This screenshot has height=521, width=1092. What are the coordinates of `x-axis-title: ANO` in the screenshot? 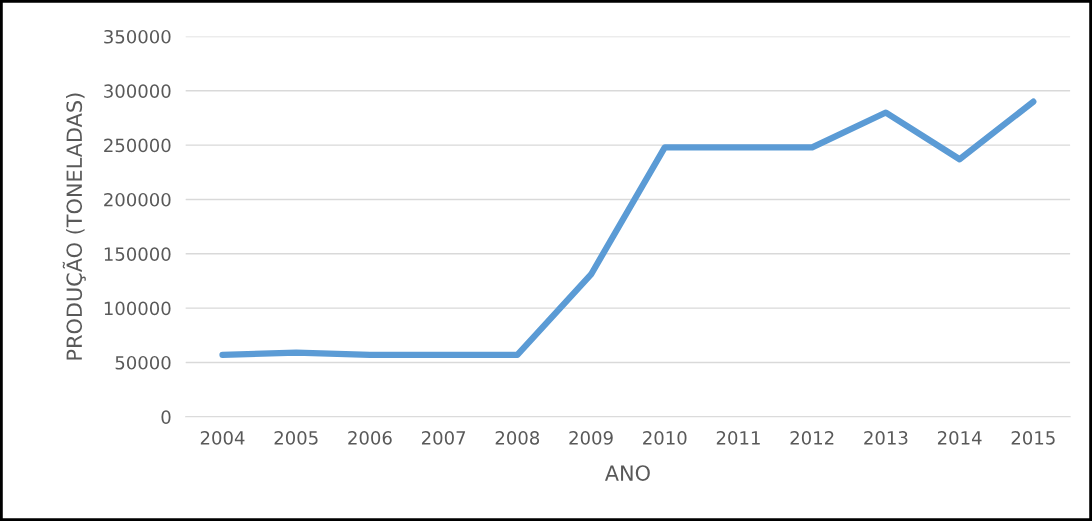 It's located at (627, 473).